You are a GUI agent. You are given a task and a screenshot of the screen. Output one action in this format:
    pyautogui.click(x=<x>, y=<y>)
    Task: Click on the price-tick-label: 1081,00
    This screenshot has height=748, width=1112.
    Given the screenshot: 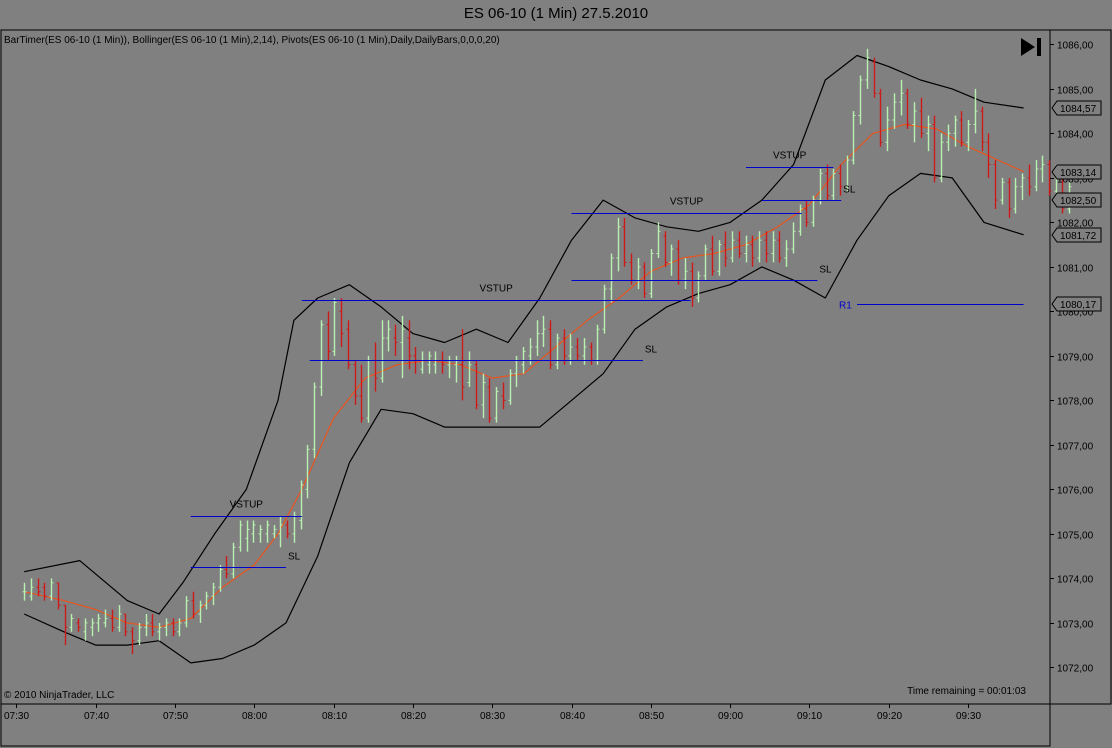 What is the action you would take?
    pyautogui.click(x=1075, y=269)
    